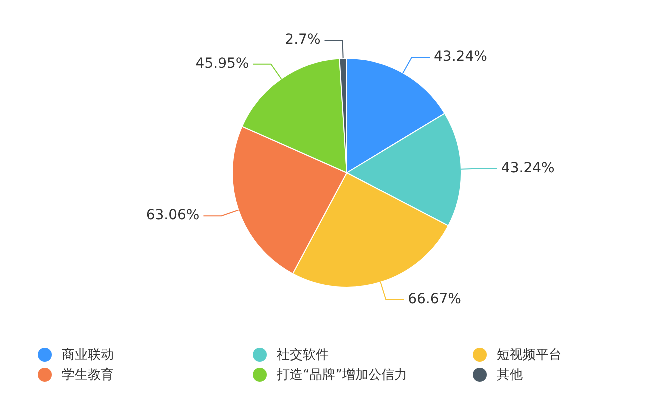 This screenshot has width=654, height=407. Describe the element at coordinates (435, 299) in the screenshot. I see `data-label: 66.67%` at that location.